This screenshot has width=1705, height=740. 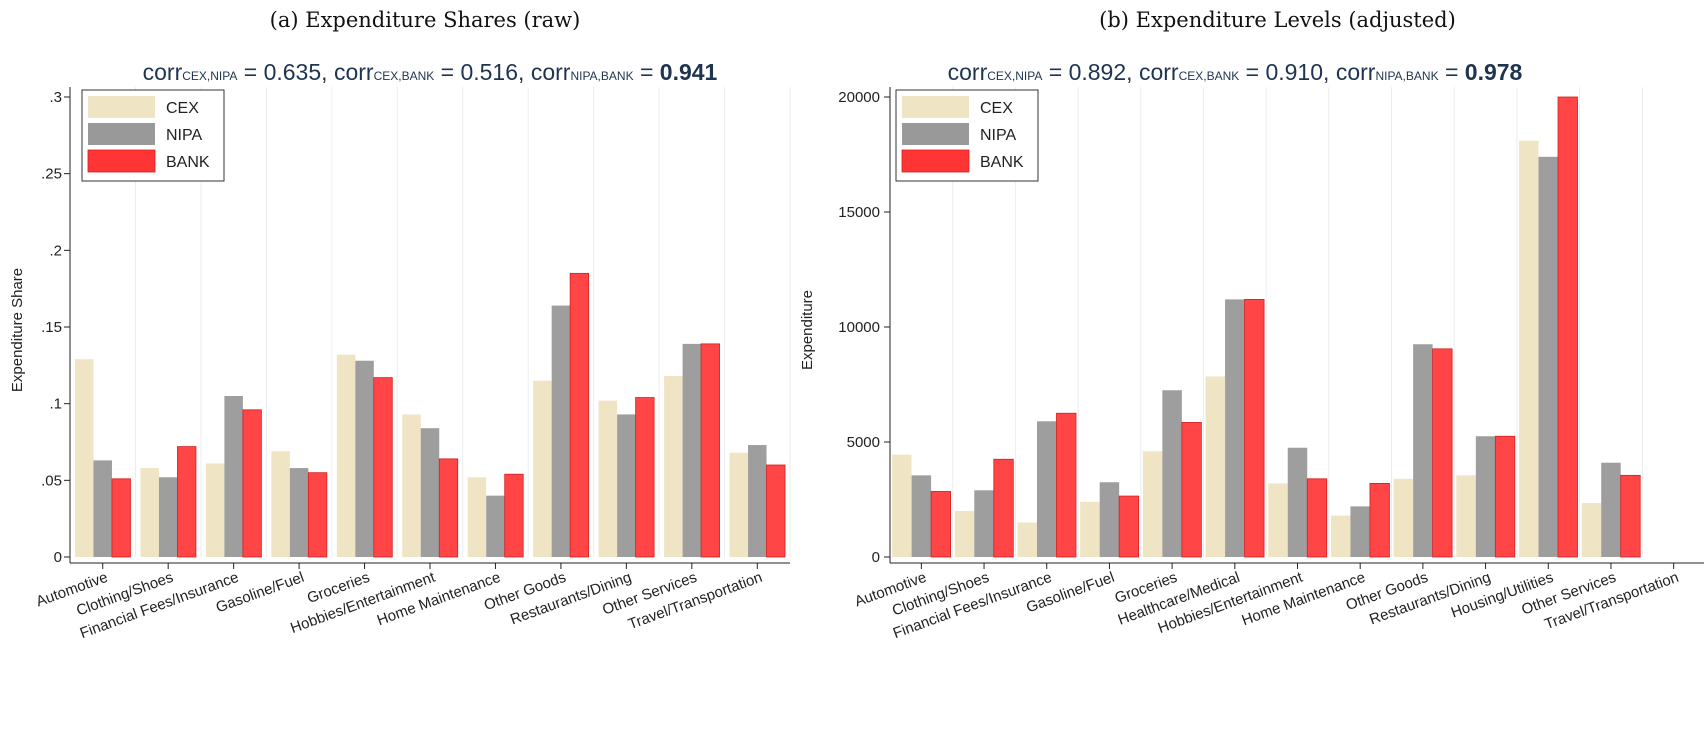 I want to click on y-axis-label: Expenditure Share, so click(x=17, y=330).